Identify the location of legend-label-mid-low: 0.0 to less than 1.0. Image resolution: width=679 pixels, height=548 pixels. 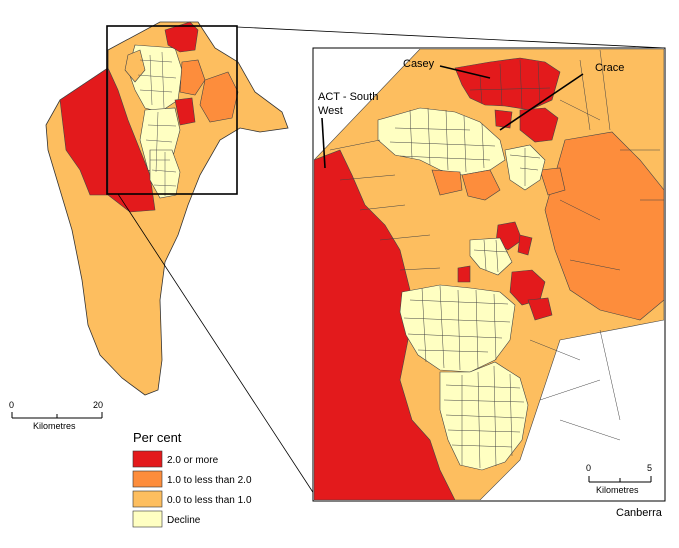
(209, 500).